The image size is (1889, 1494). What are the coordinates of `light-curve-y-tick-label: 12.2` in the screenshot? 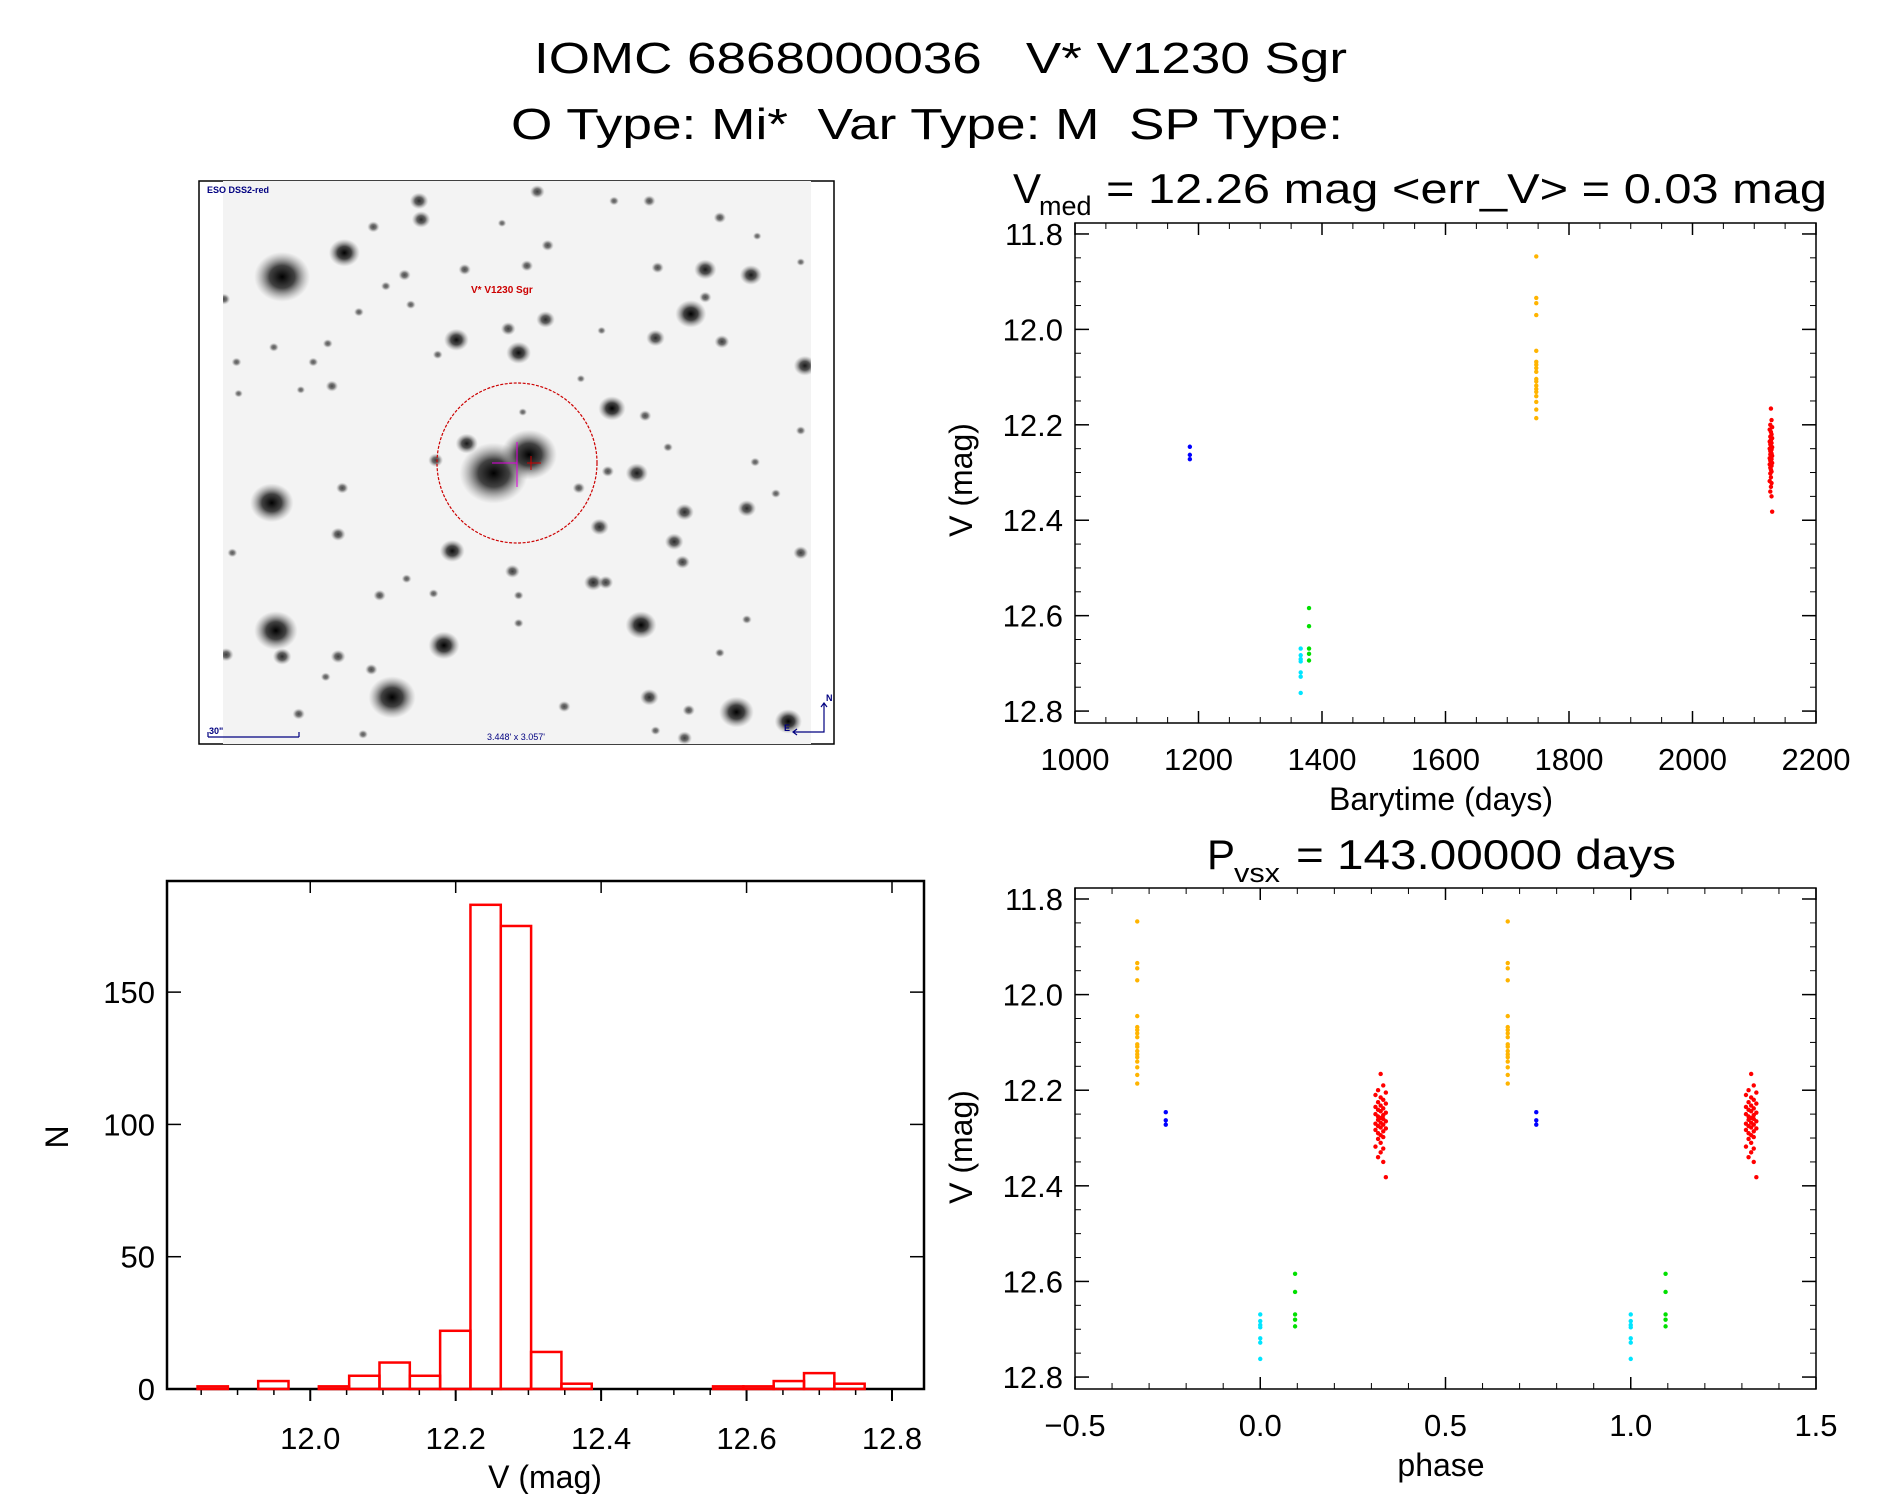 It's located at (1033, 425).